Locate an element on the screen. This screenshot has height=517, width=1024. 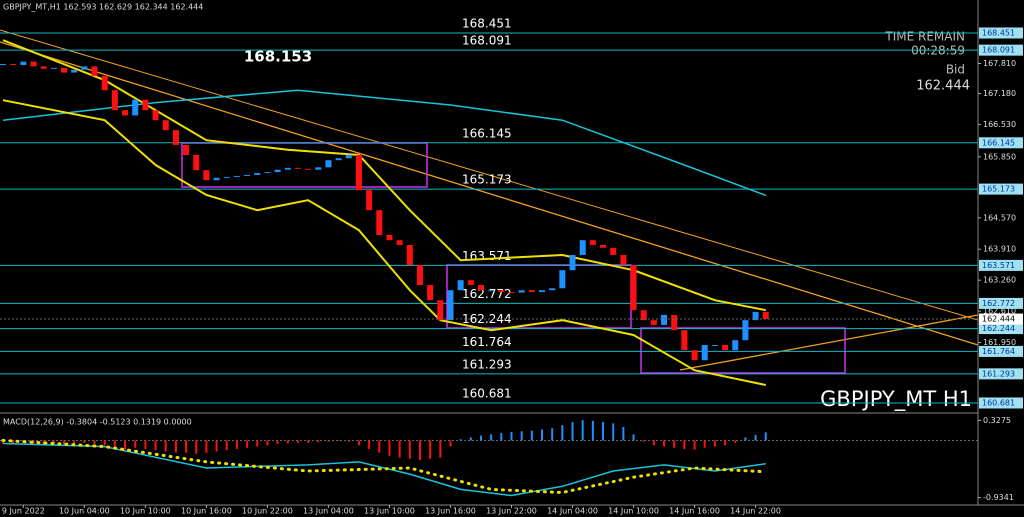
y-tick-label: 161.950 is located at coordinates (999, 342).